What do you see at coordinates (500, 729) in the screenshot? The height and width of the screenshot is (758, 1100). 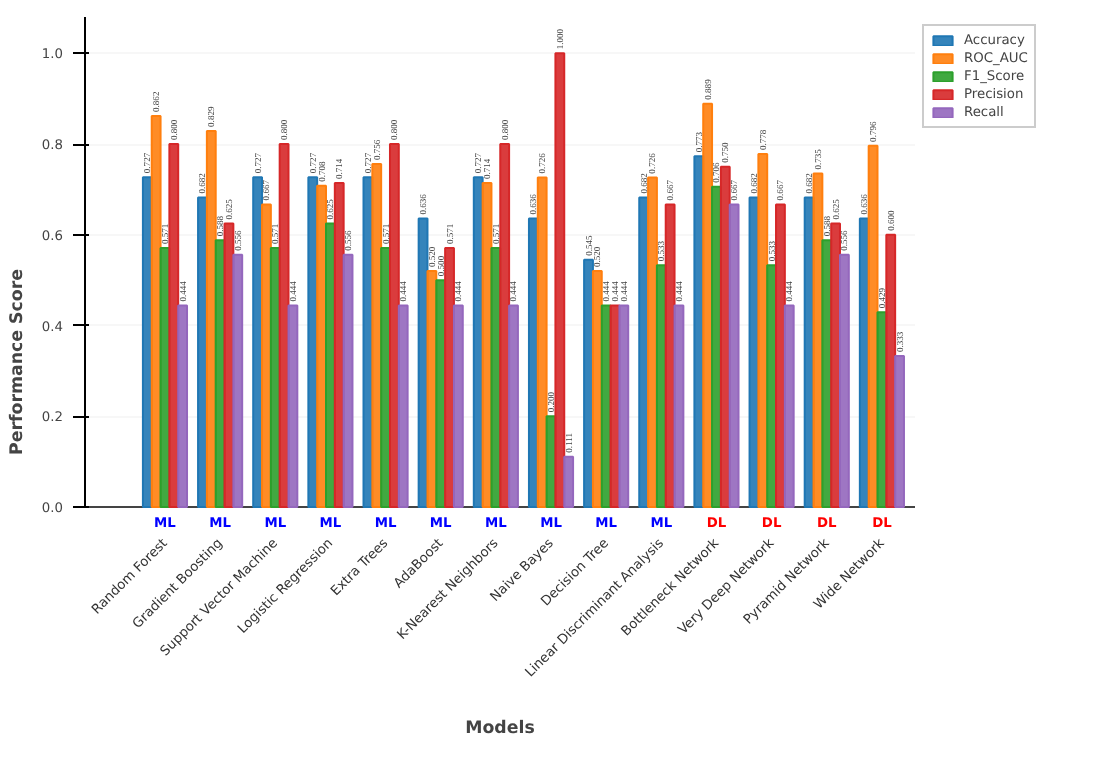 I see `x-axis-title: Models` at bounding box center [500, 729].